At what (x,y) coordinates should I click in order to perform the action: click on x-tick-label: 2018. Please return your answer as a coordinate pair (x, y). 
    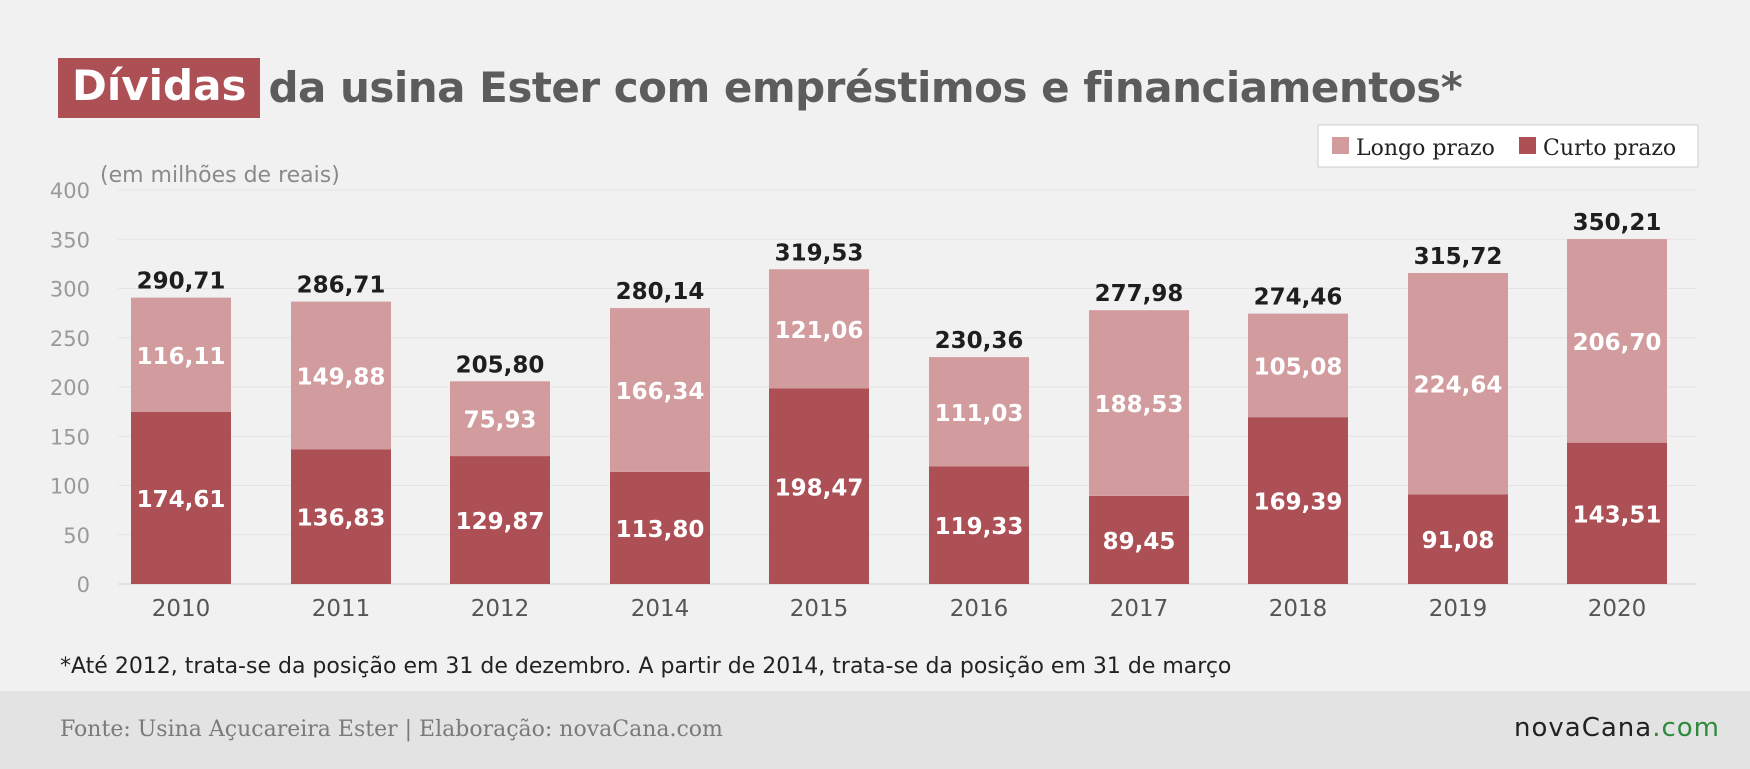
    Looking at the image, I should click on (1298, 609).